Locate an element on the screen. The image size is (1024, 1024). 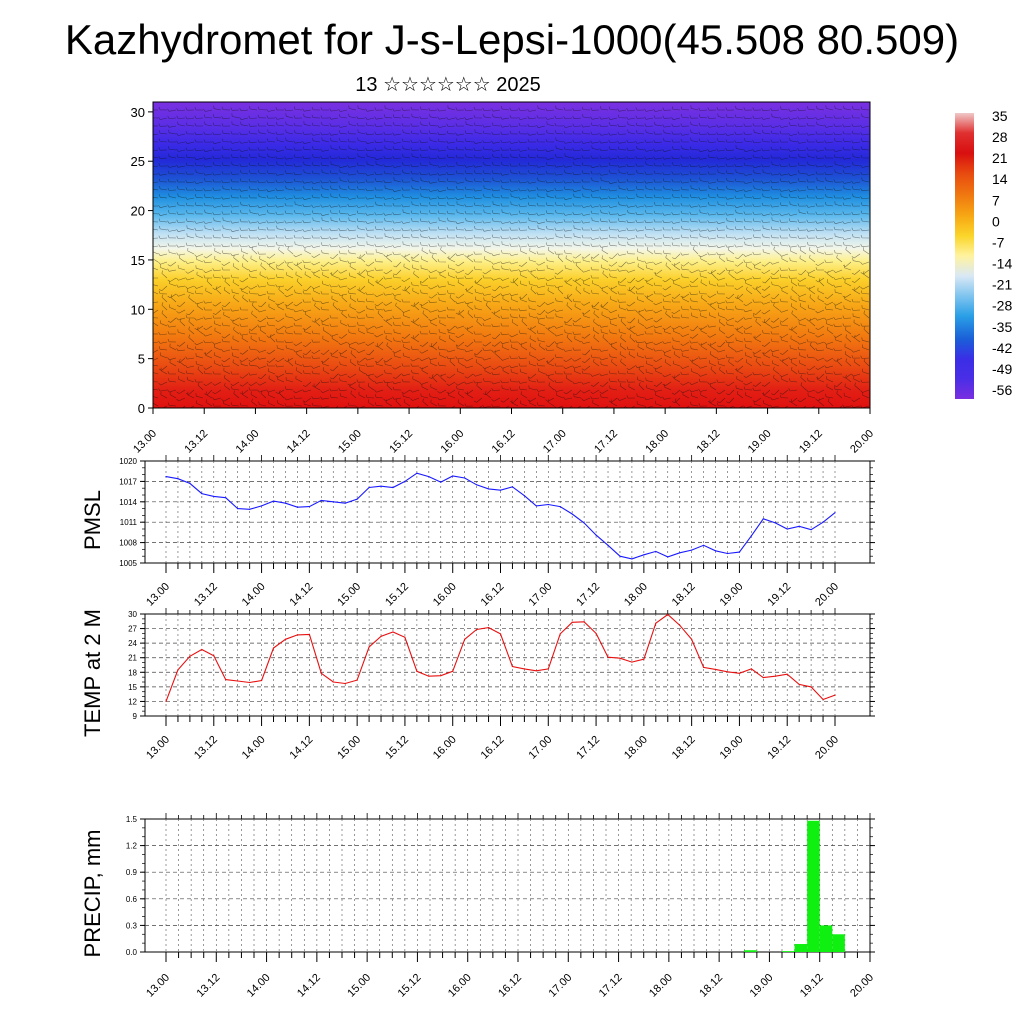
y-tick-label: 0.0 is located at coordinates (132, 952).